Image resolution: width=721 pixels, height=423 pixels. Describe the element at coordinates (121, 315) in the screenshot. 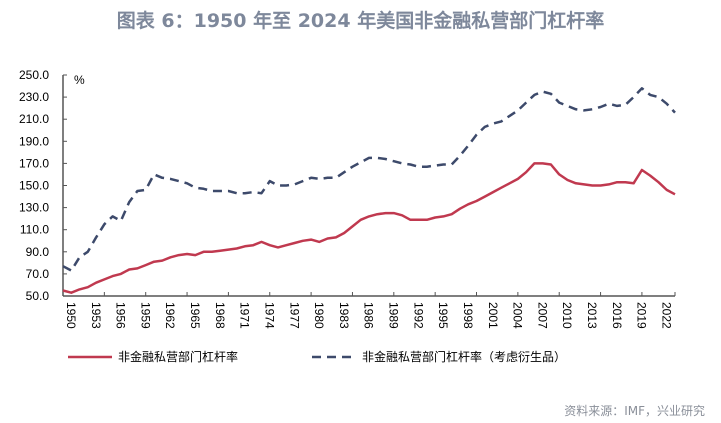

I see `x-tick-label: 1956` at that location.